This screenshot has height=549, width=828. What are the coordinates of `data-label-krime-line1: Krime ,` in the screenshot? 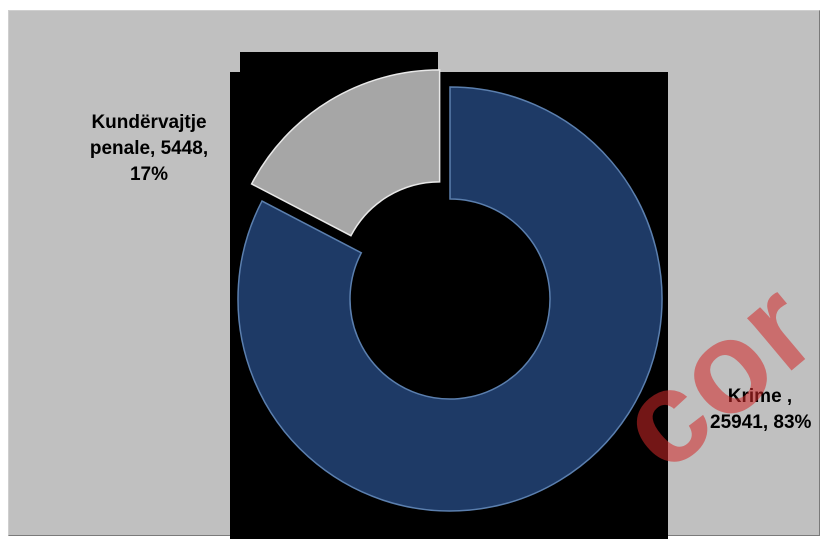 It's located at (760, 396).